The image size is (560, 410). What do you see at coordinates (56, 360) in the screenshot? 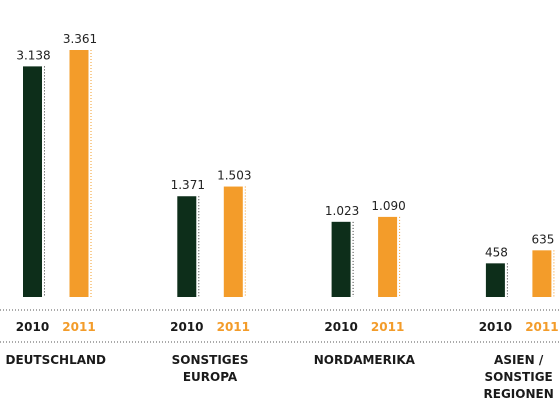
I see `category-label: DEUTSCHLAND` at bounding box center [56, 360].